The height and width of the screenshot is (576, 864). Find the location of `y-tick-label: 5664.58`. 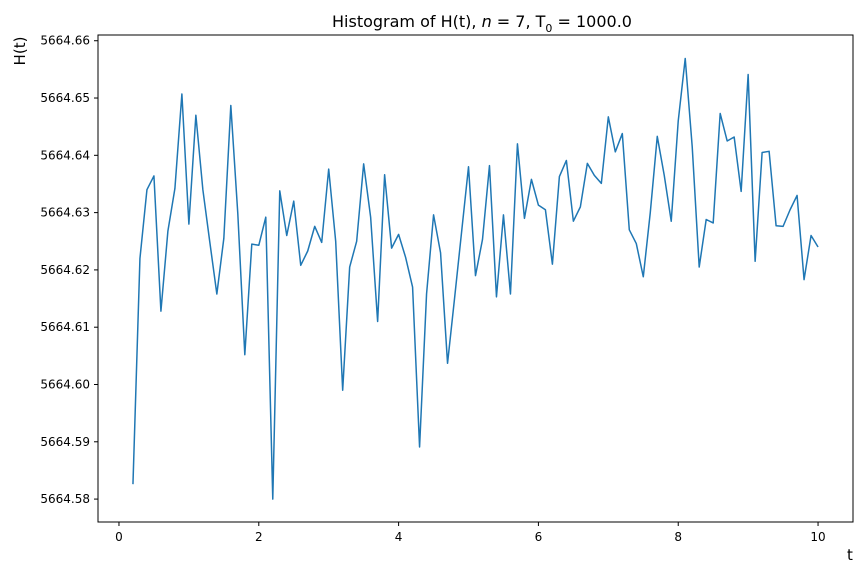

y-tick-label: 5664.58 is located at coordinates (65, 499).